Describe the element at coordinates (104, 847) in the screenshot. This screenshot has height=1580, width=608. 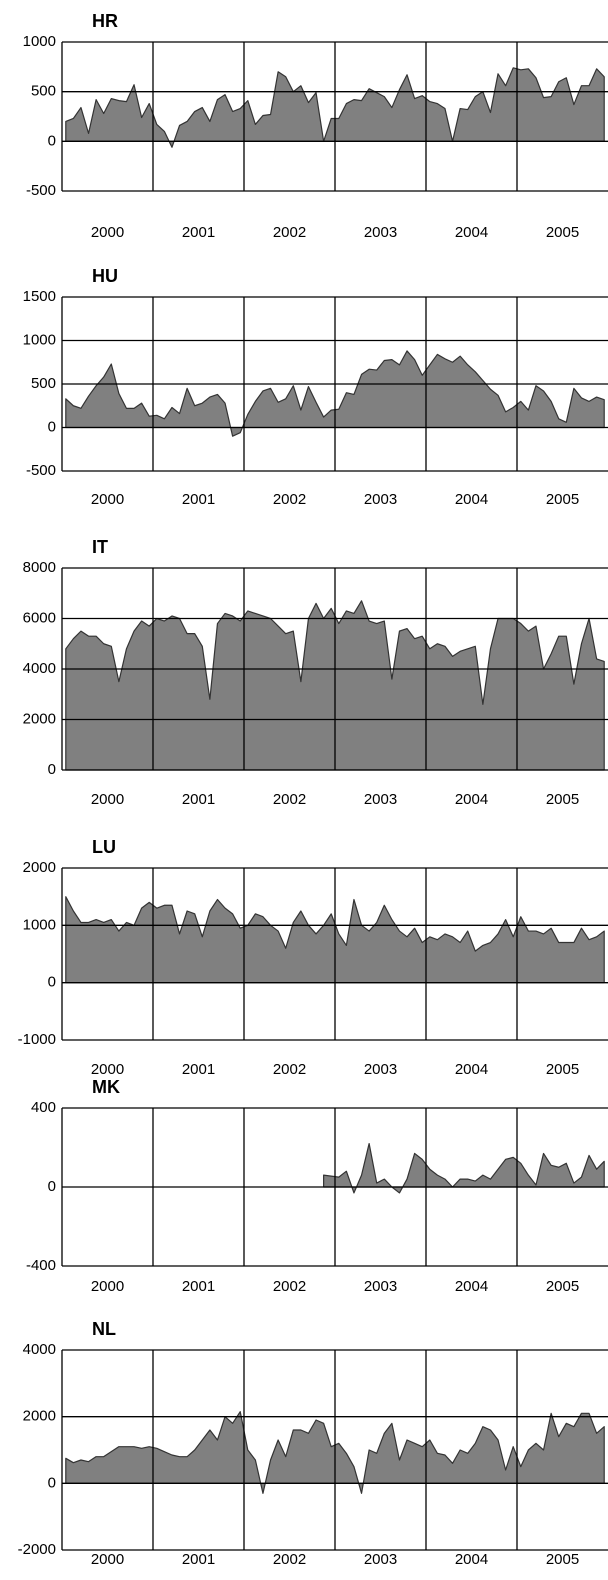
I see `chart-title: LU` at that location.